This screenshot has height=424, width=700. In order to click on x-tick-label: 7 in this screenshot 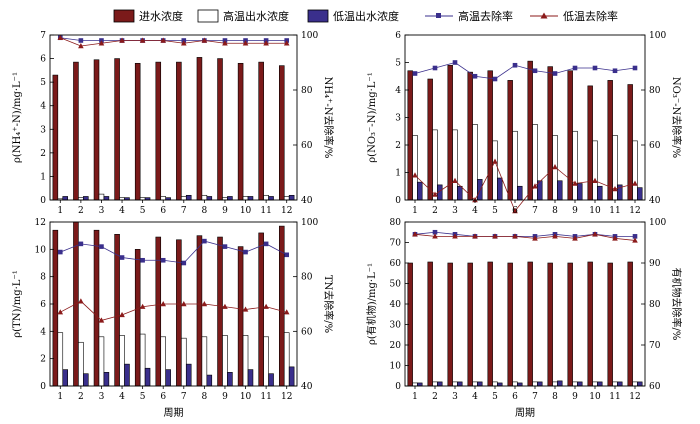, I will do `click(535, 397)`.